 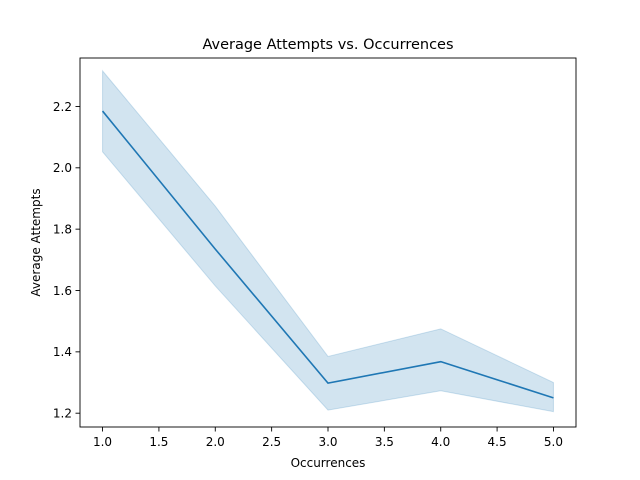 What do you see at coordinates (327, 45) in the screenshot?
I see `chart-title: Average Attempts vs. Occurrences` at bounding box center [327, 45].